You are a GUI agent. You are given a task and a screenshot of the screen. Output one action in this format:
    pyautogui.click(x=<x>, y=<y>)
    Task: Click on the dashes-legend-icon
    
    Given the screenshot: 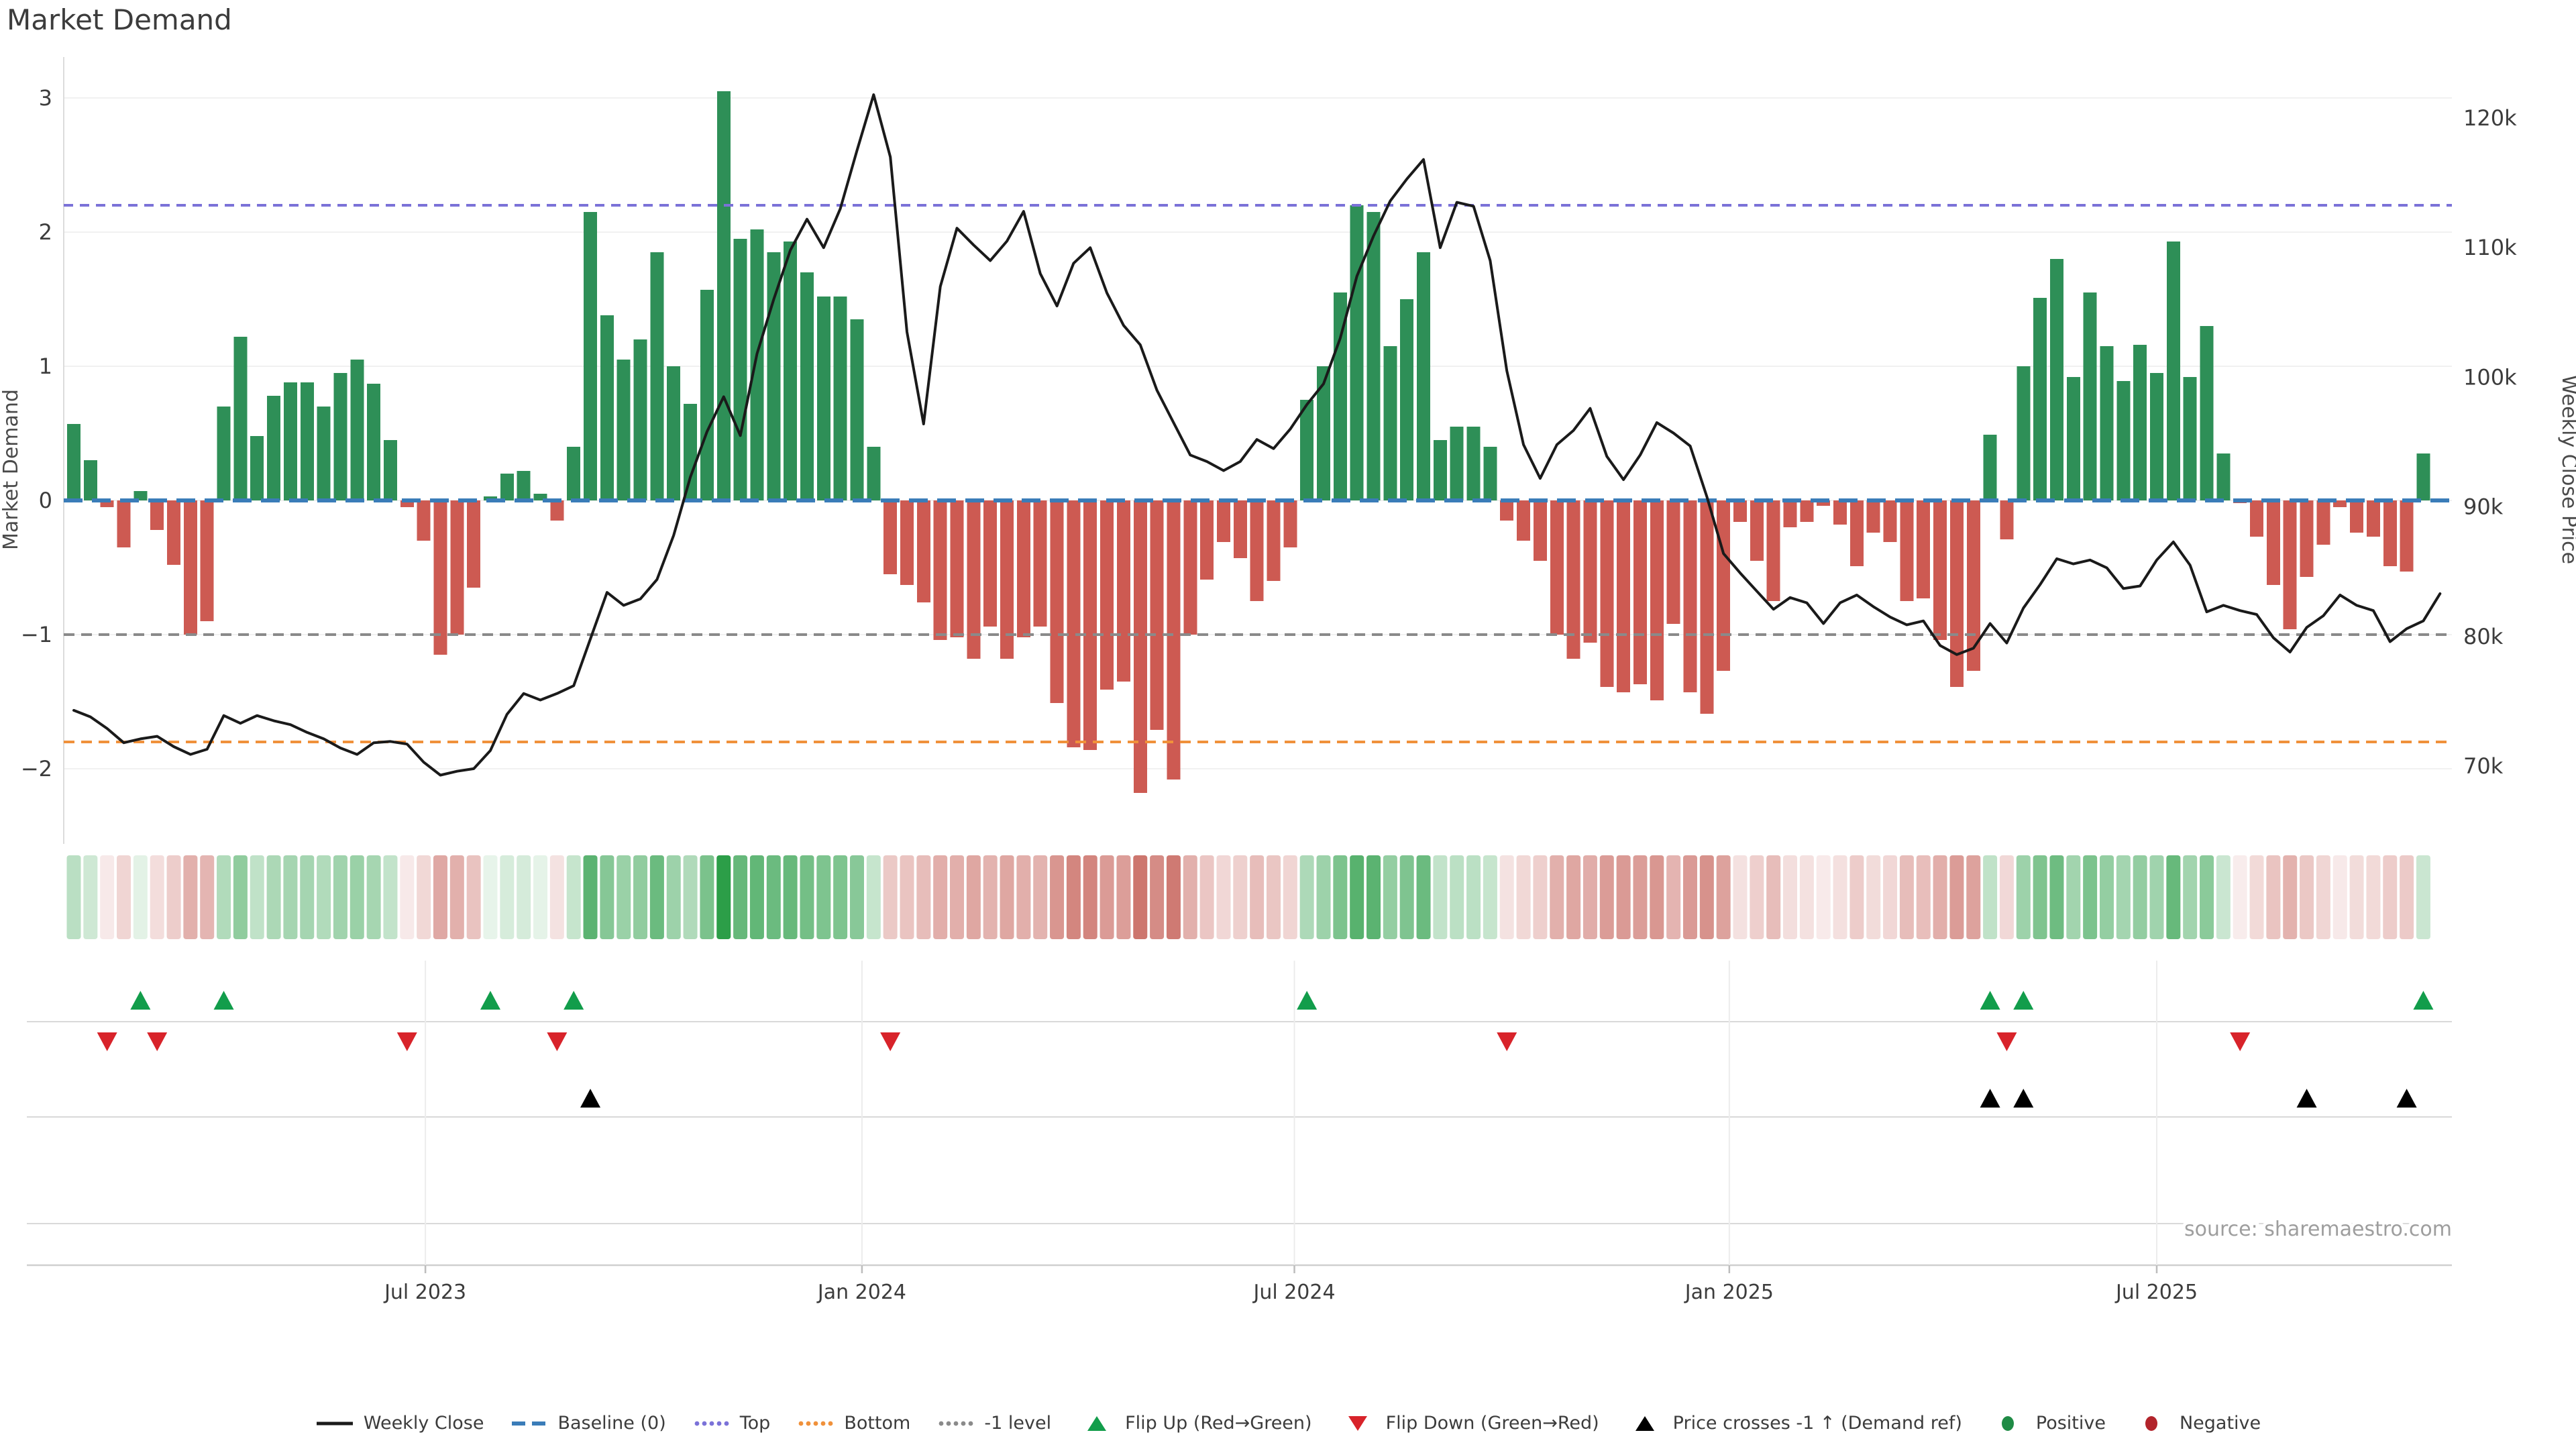 What is the action you would take?
    pyautogui.click(x=529, y=1423)
    